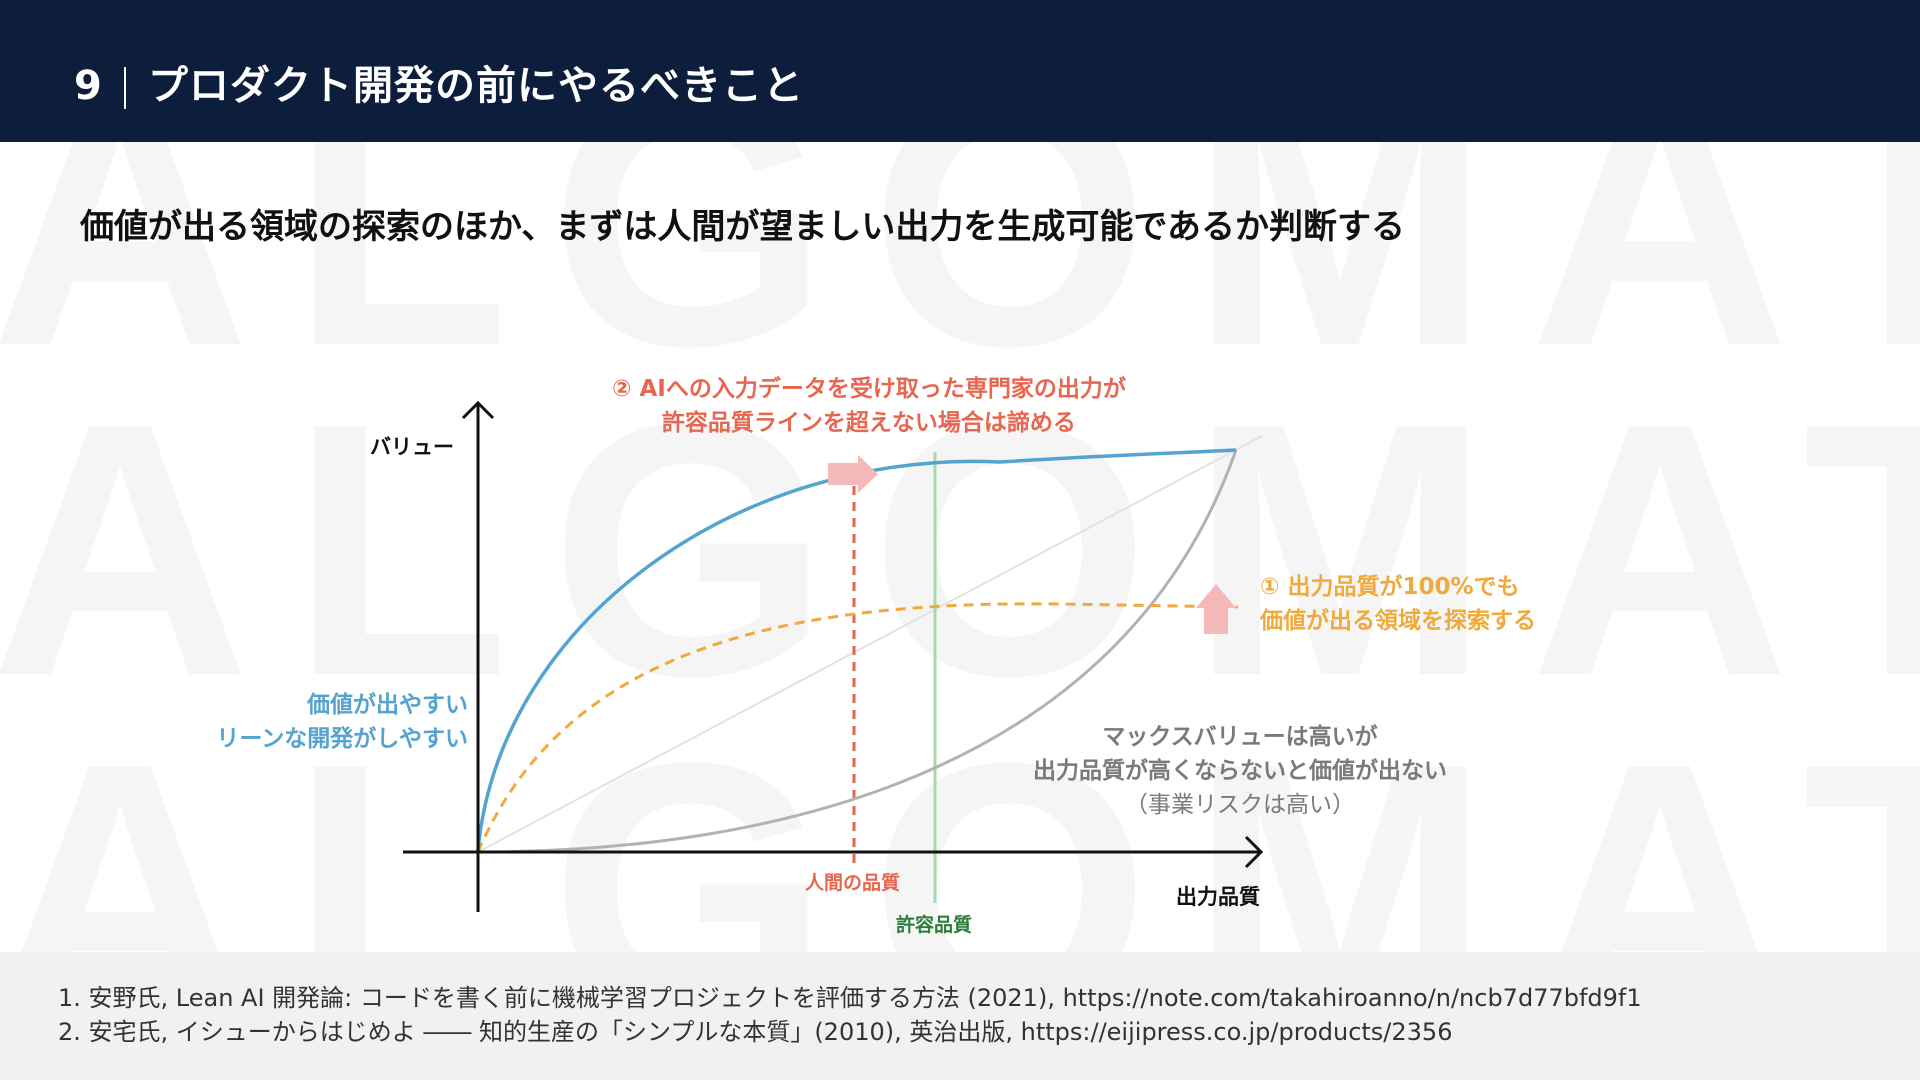 The width and height of the screenshot is (1920, 1091). What do you see at coordinates (1240, 737) in the screenshot?
I see `max-value-note-line-1: マックスバリューは高いが` at bounding box center [1240, 737].